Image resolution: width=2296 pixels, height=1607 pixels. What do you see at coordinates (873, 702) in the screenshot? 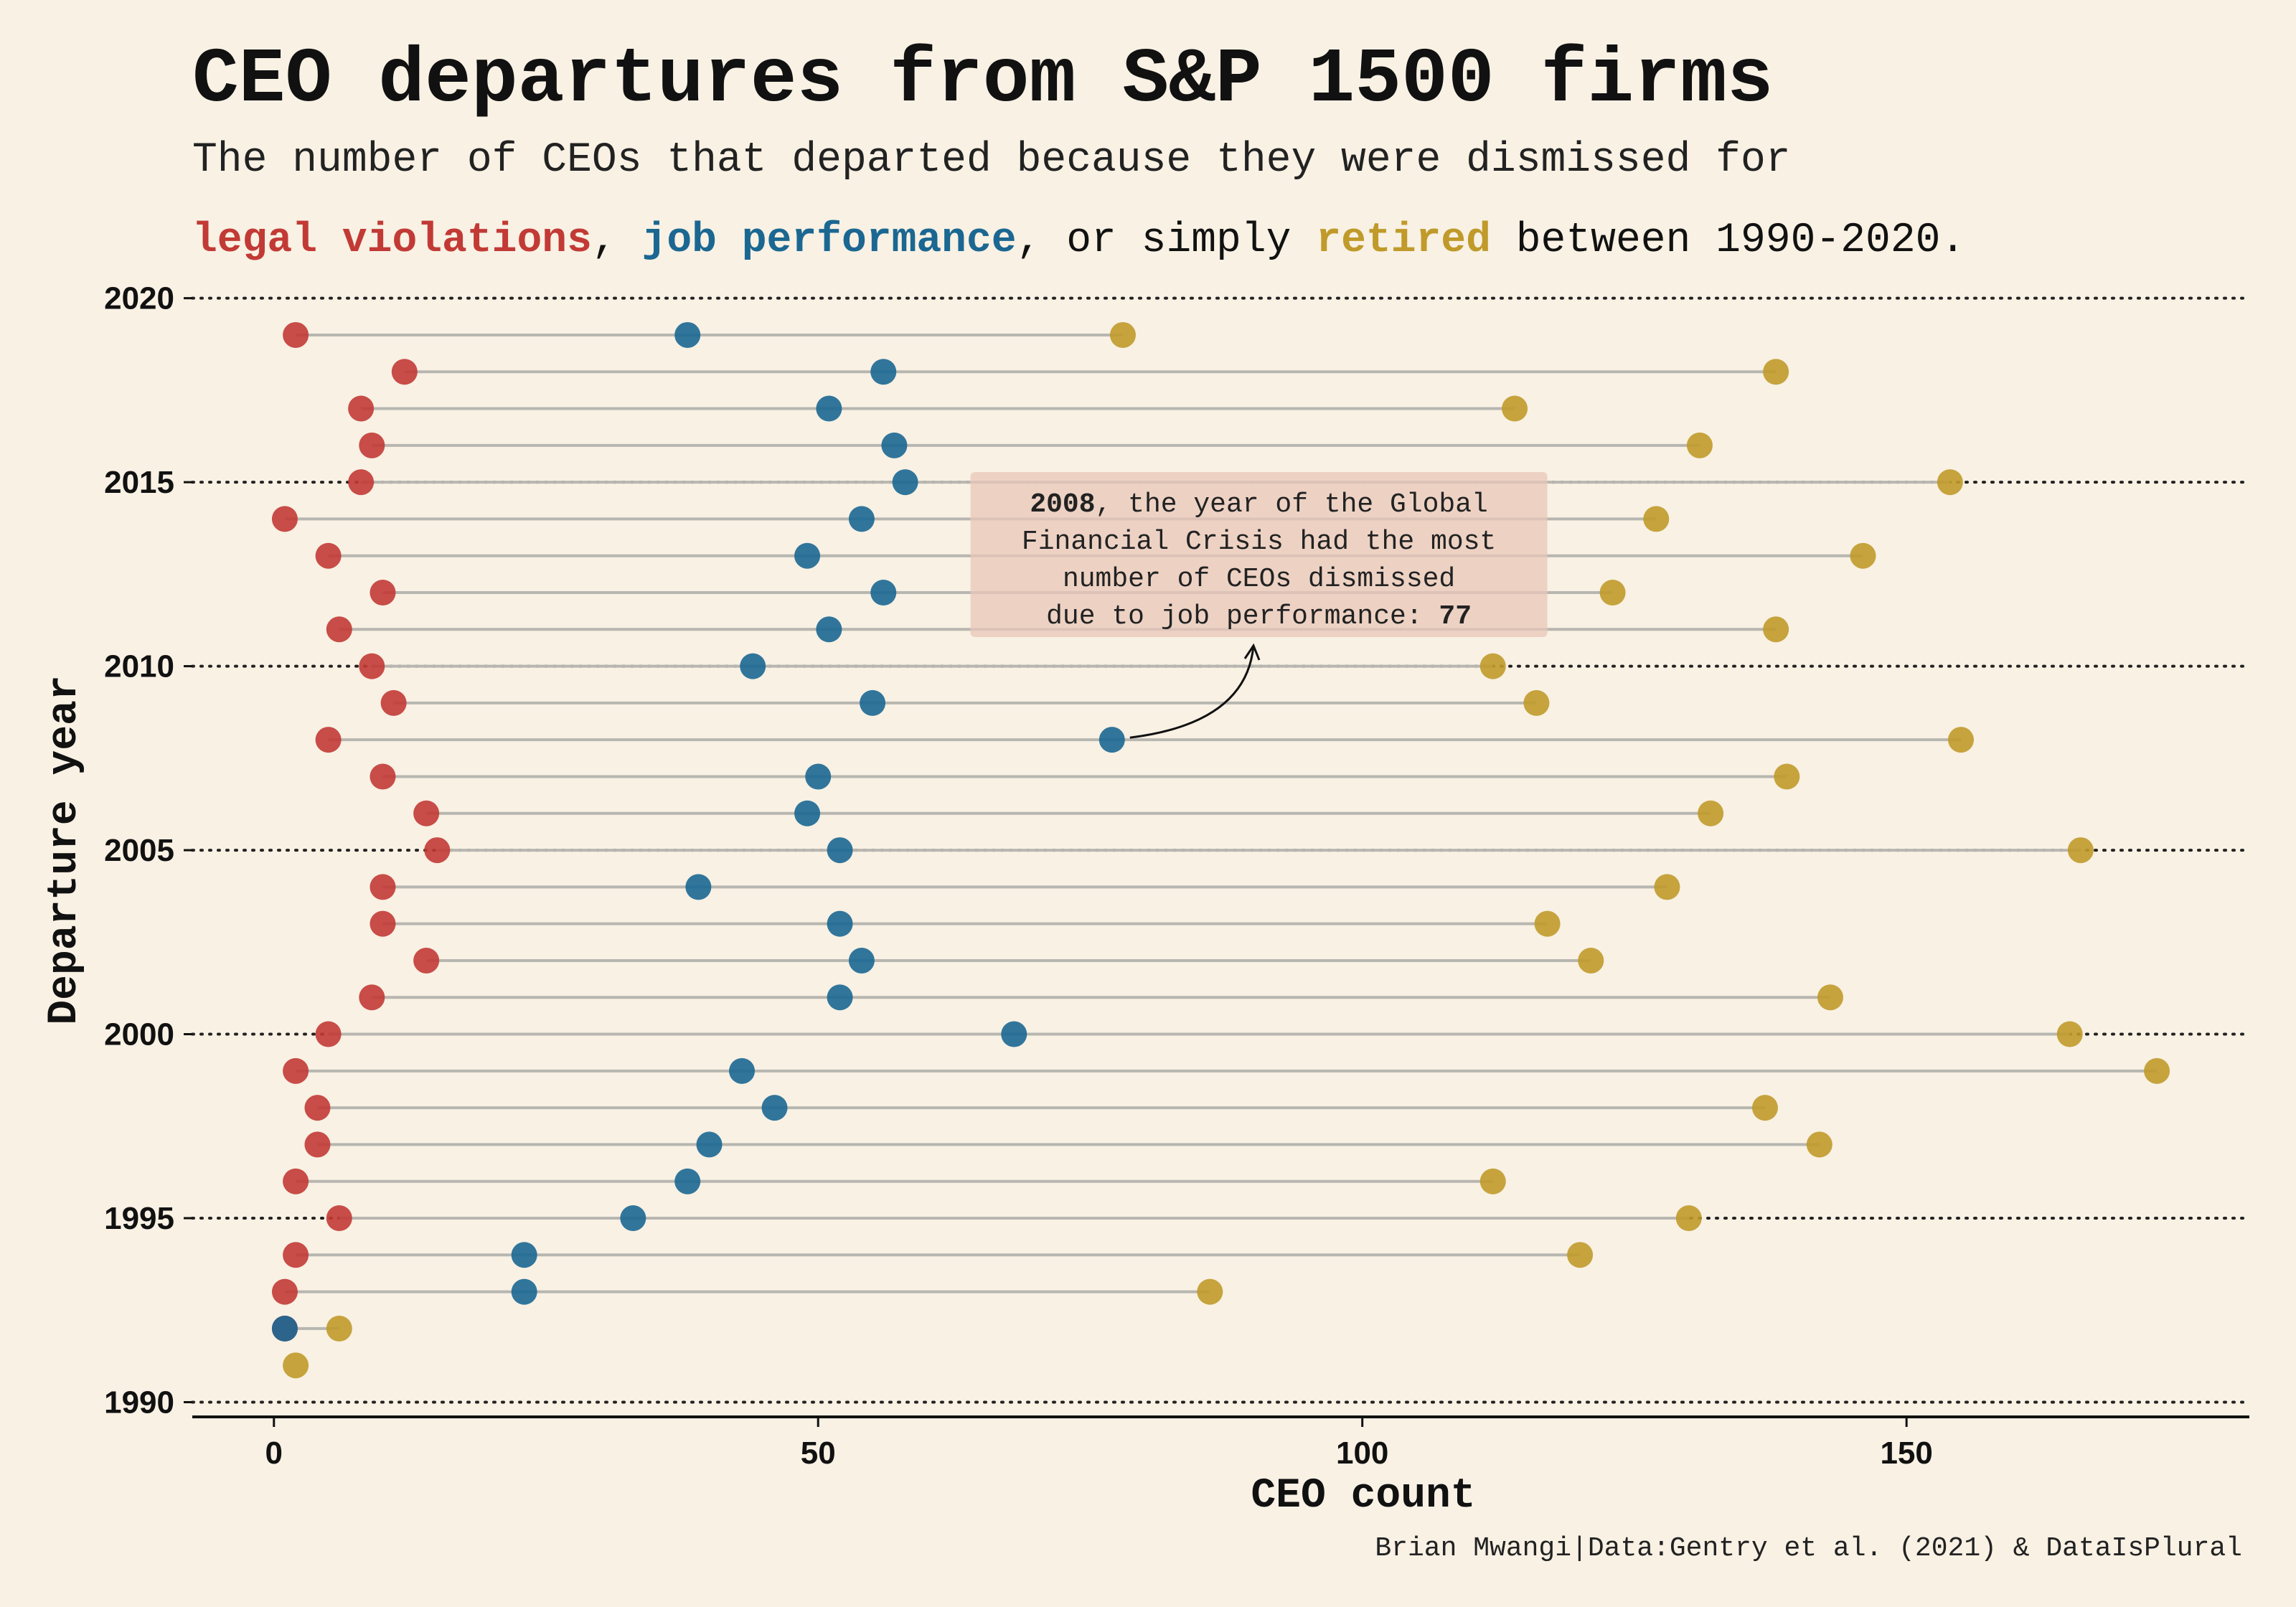
I see `performance-point-2009` at bounding box center [873, 702].